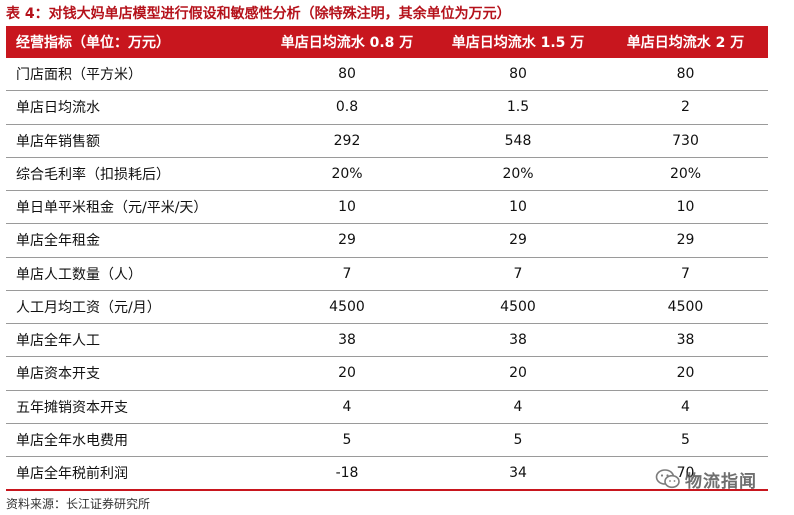  I want to click on table-row: 单店全年水电费用 5 5 5, so click(387, 440).